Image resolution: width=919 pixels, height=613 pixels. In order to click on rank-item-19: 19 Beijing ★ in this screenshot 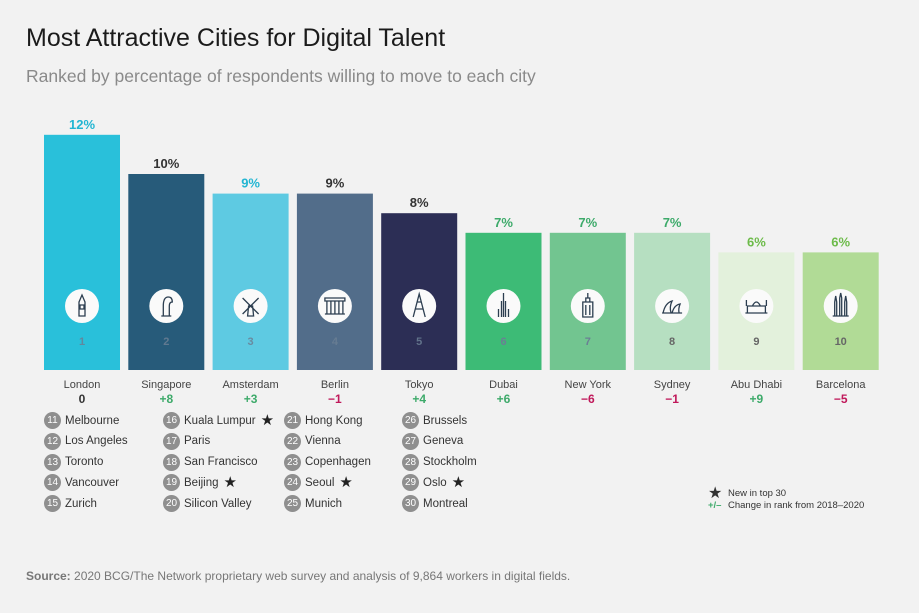, I will do `click(200, 483)`.